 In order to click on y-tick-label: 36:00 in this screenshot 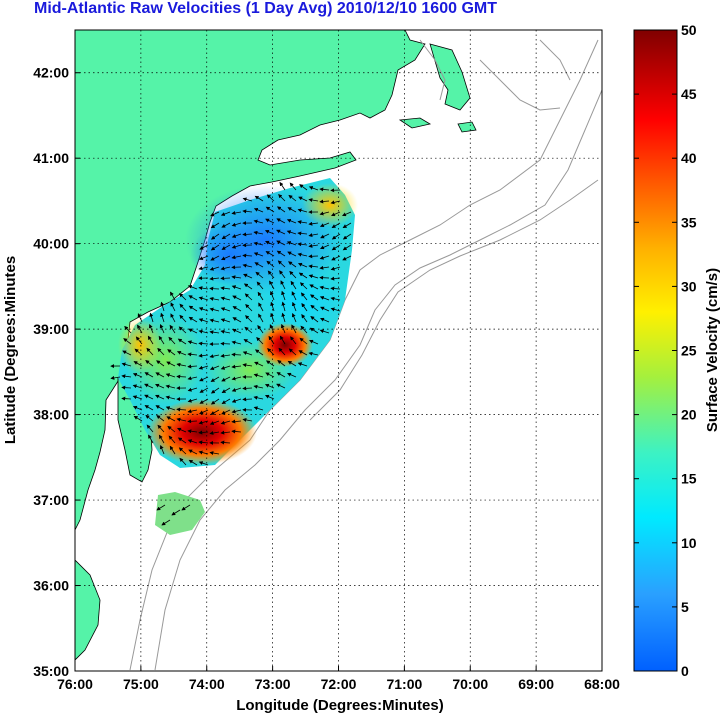, I will do `click(51, 586)`.